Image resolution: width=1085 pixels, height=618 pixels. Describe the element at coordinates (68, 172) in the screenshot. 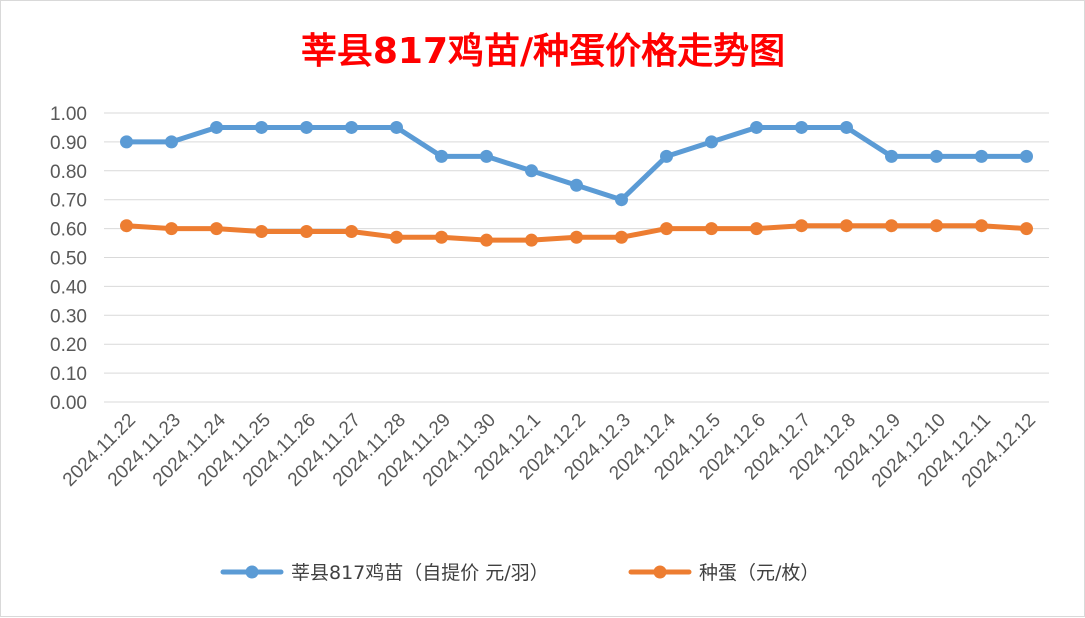

I see `y-tick-label: 0.80` at that location.